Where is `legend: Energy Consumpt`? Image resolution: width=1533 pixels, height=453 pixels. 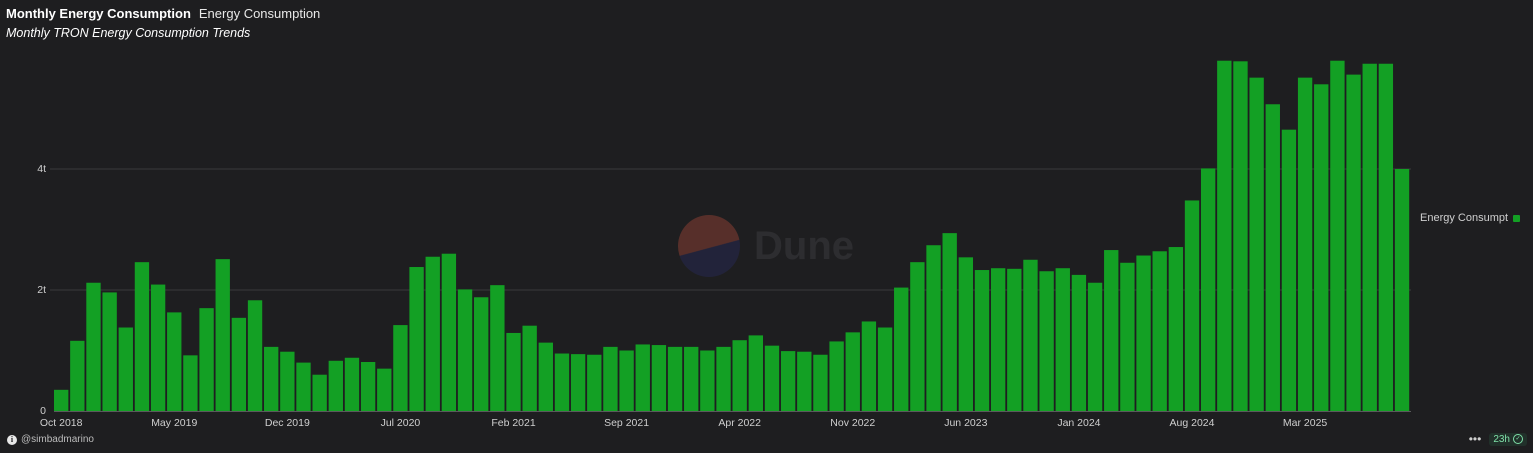 legend: Energy Consumpt is located at coordinates (1470, 218).